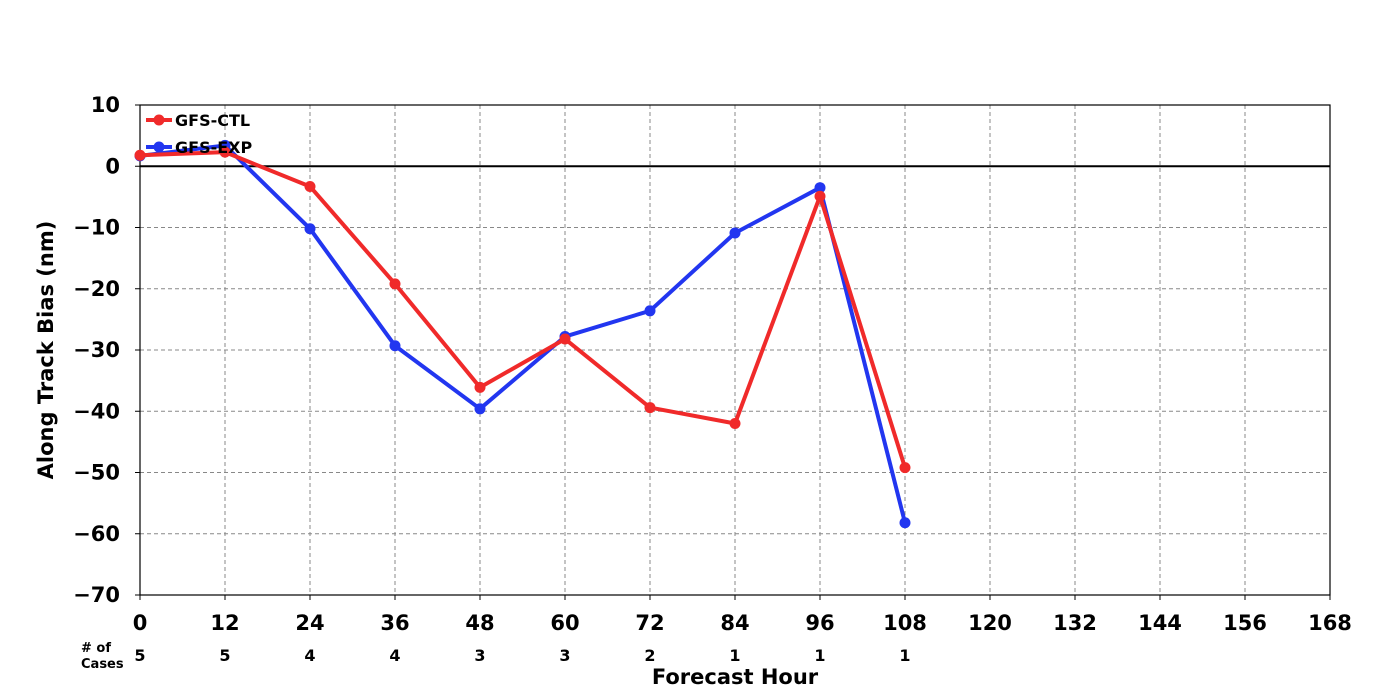  I want to click on y-tick-label: −30, so click(96, 350).